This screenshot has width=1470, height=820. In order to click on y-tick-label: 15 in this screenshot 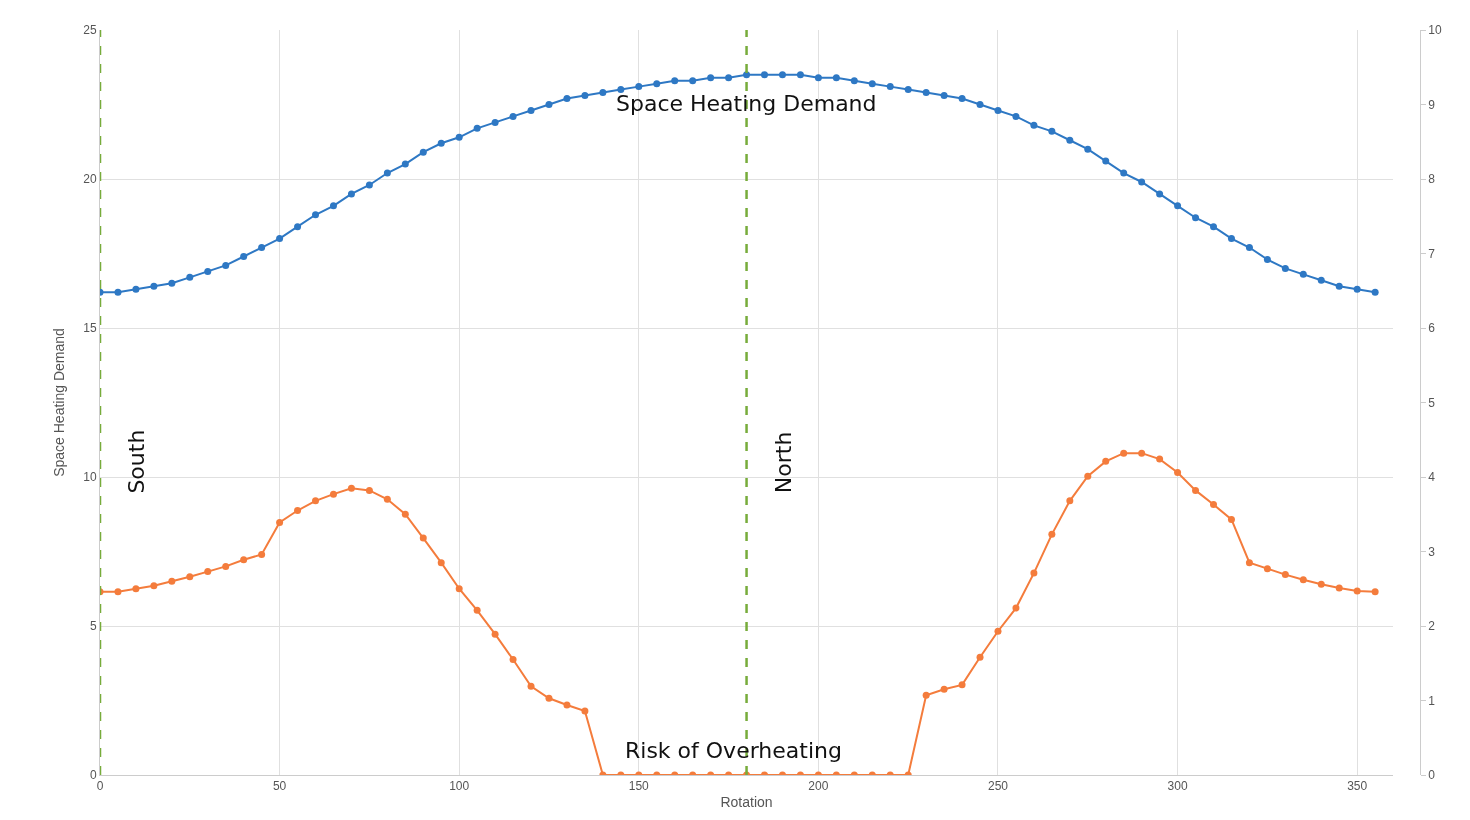, I will do `click(90, 328)`.